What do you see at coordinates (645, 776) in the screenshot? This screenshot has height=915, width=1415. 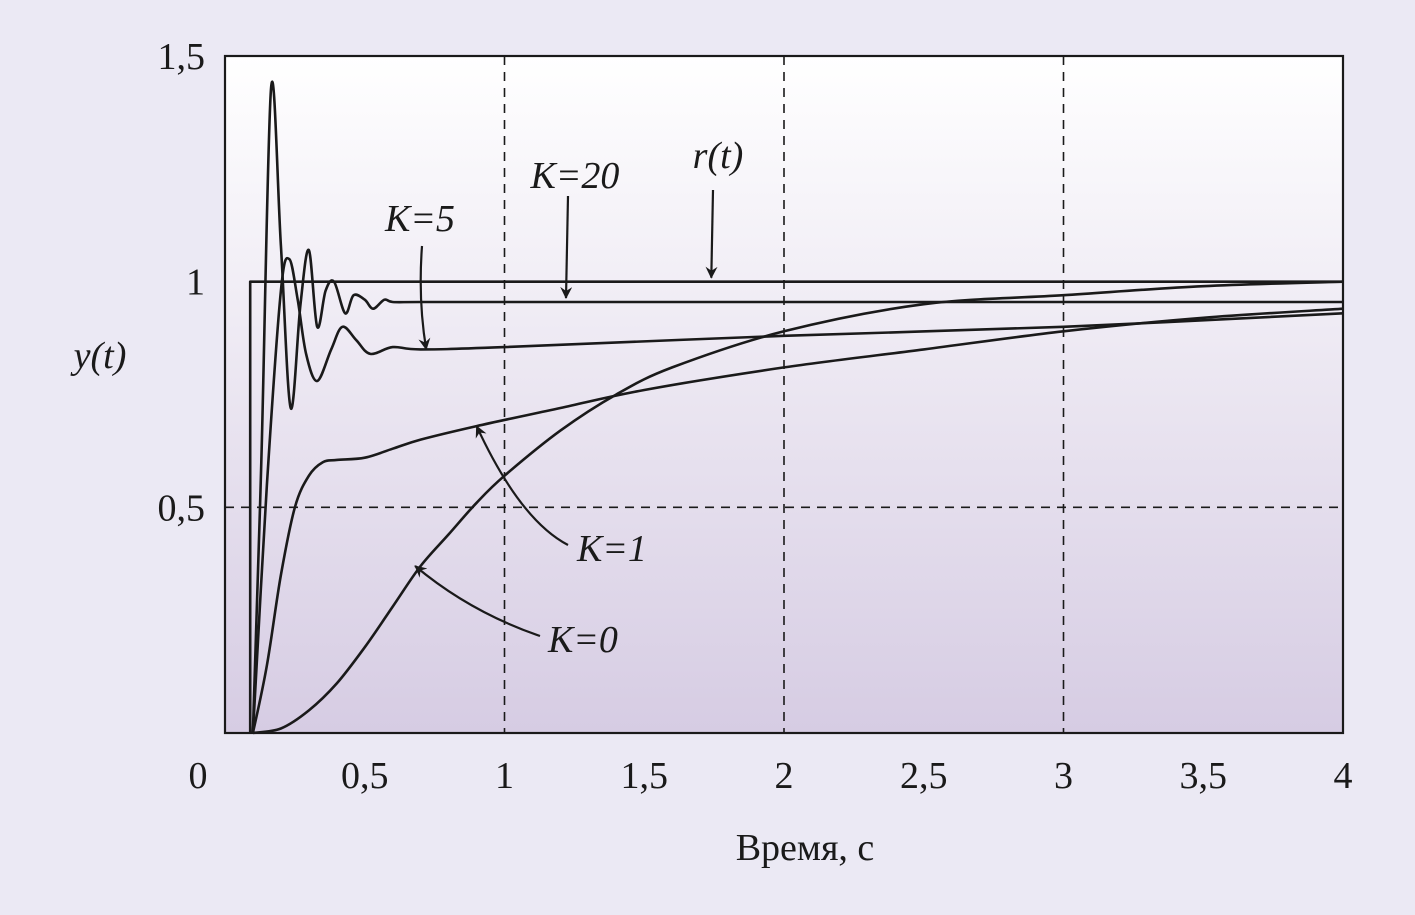 I see `x-tick-label: 1,5` at bounding box center [645, 776].